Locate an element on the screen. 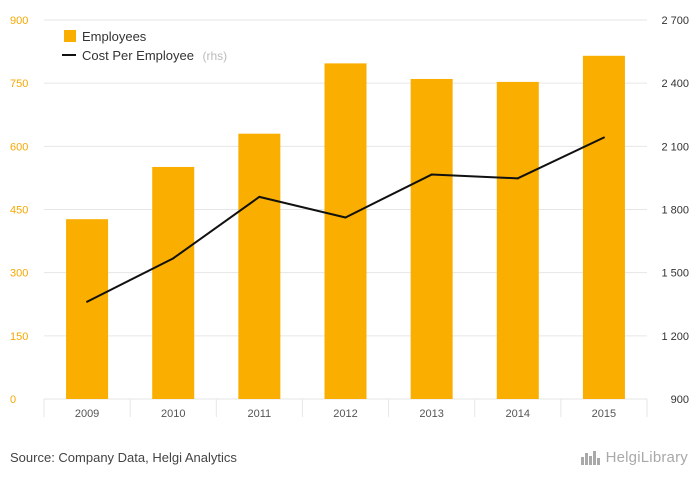 This screenshot has height=483, width=700. point-cost-per-employee-2014 is located at coordinates (517, 178).